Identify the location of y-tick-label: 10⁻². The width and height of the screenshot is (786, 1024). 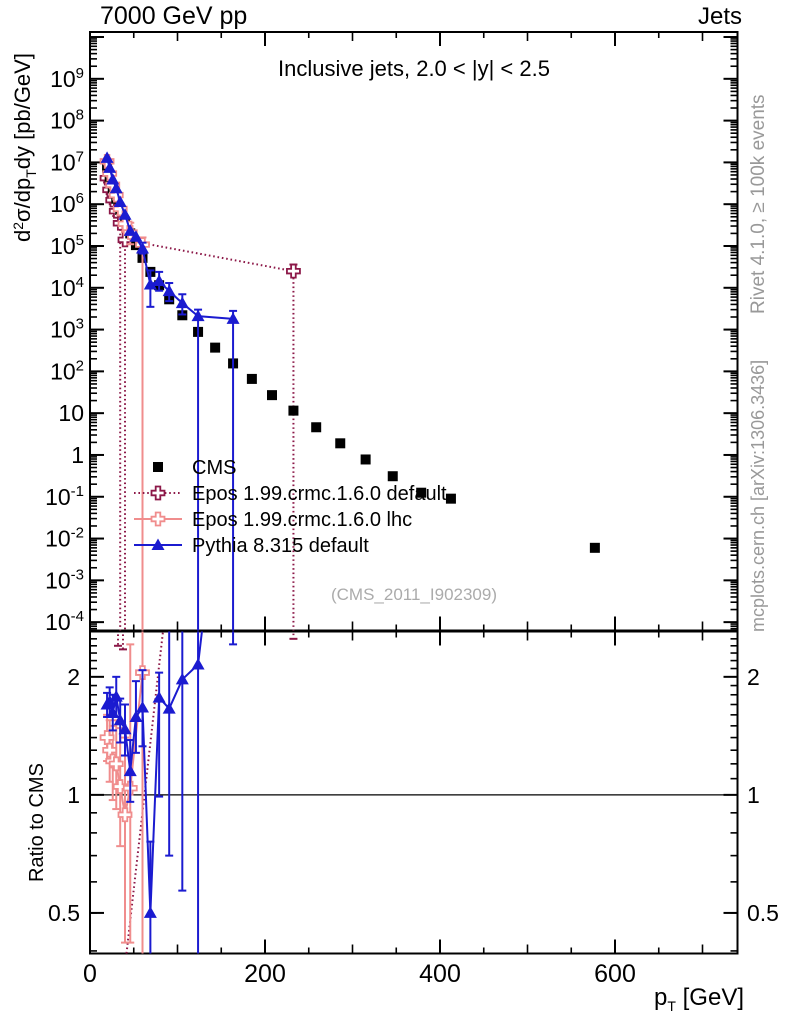
(64, 538).